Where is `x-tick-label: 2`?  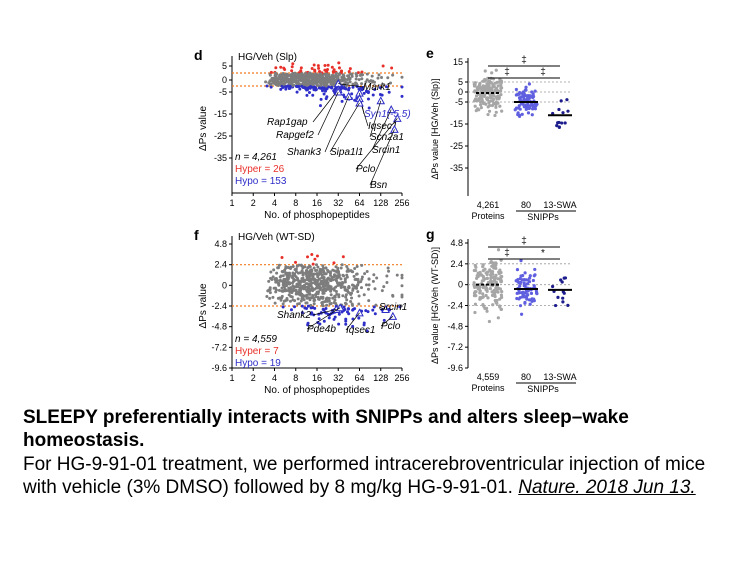
x-tick-label: 2 is located at coordinates (253, 203).